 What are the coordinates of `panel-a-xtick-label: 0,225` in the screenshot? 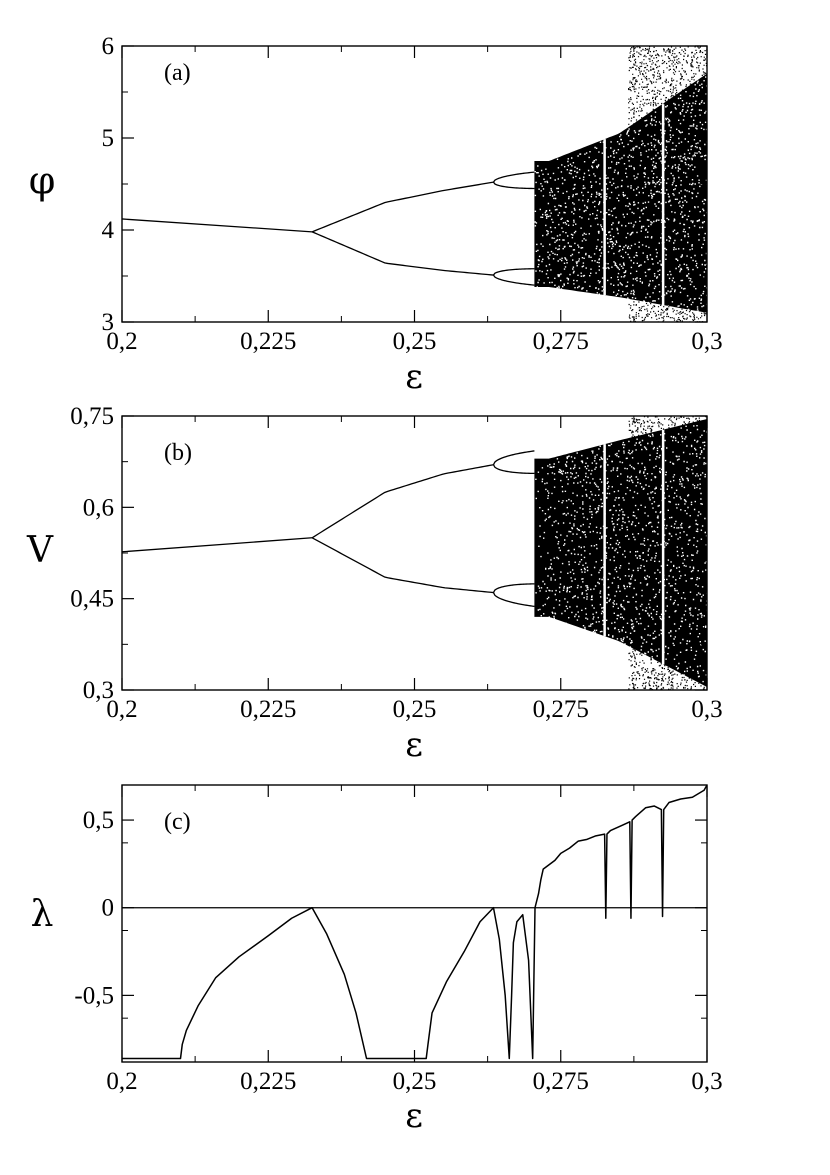 It's located at (268, 341).